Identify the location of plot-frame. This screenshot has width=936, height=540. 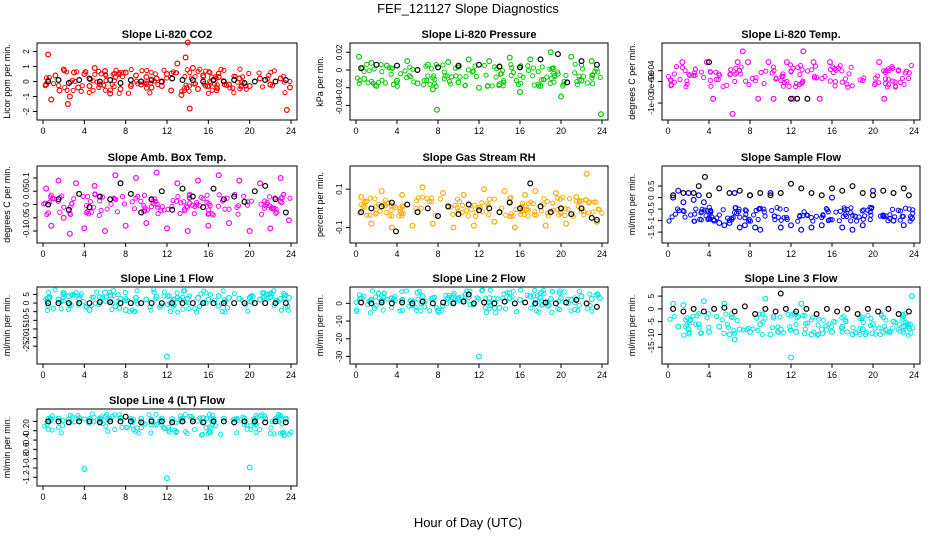
(167, 81).